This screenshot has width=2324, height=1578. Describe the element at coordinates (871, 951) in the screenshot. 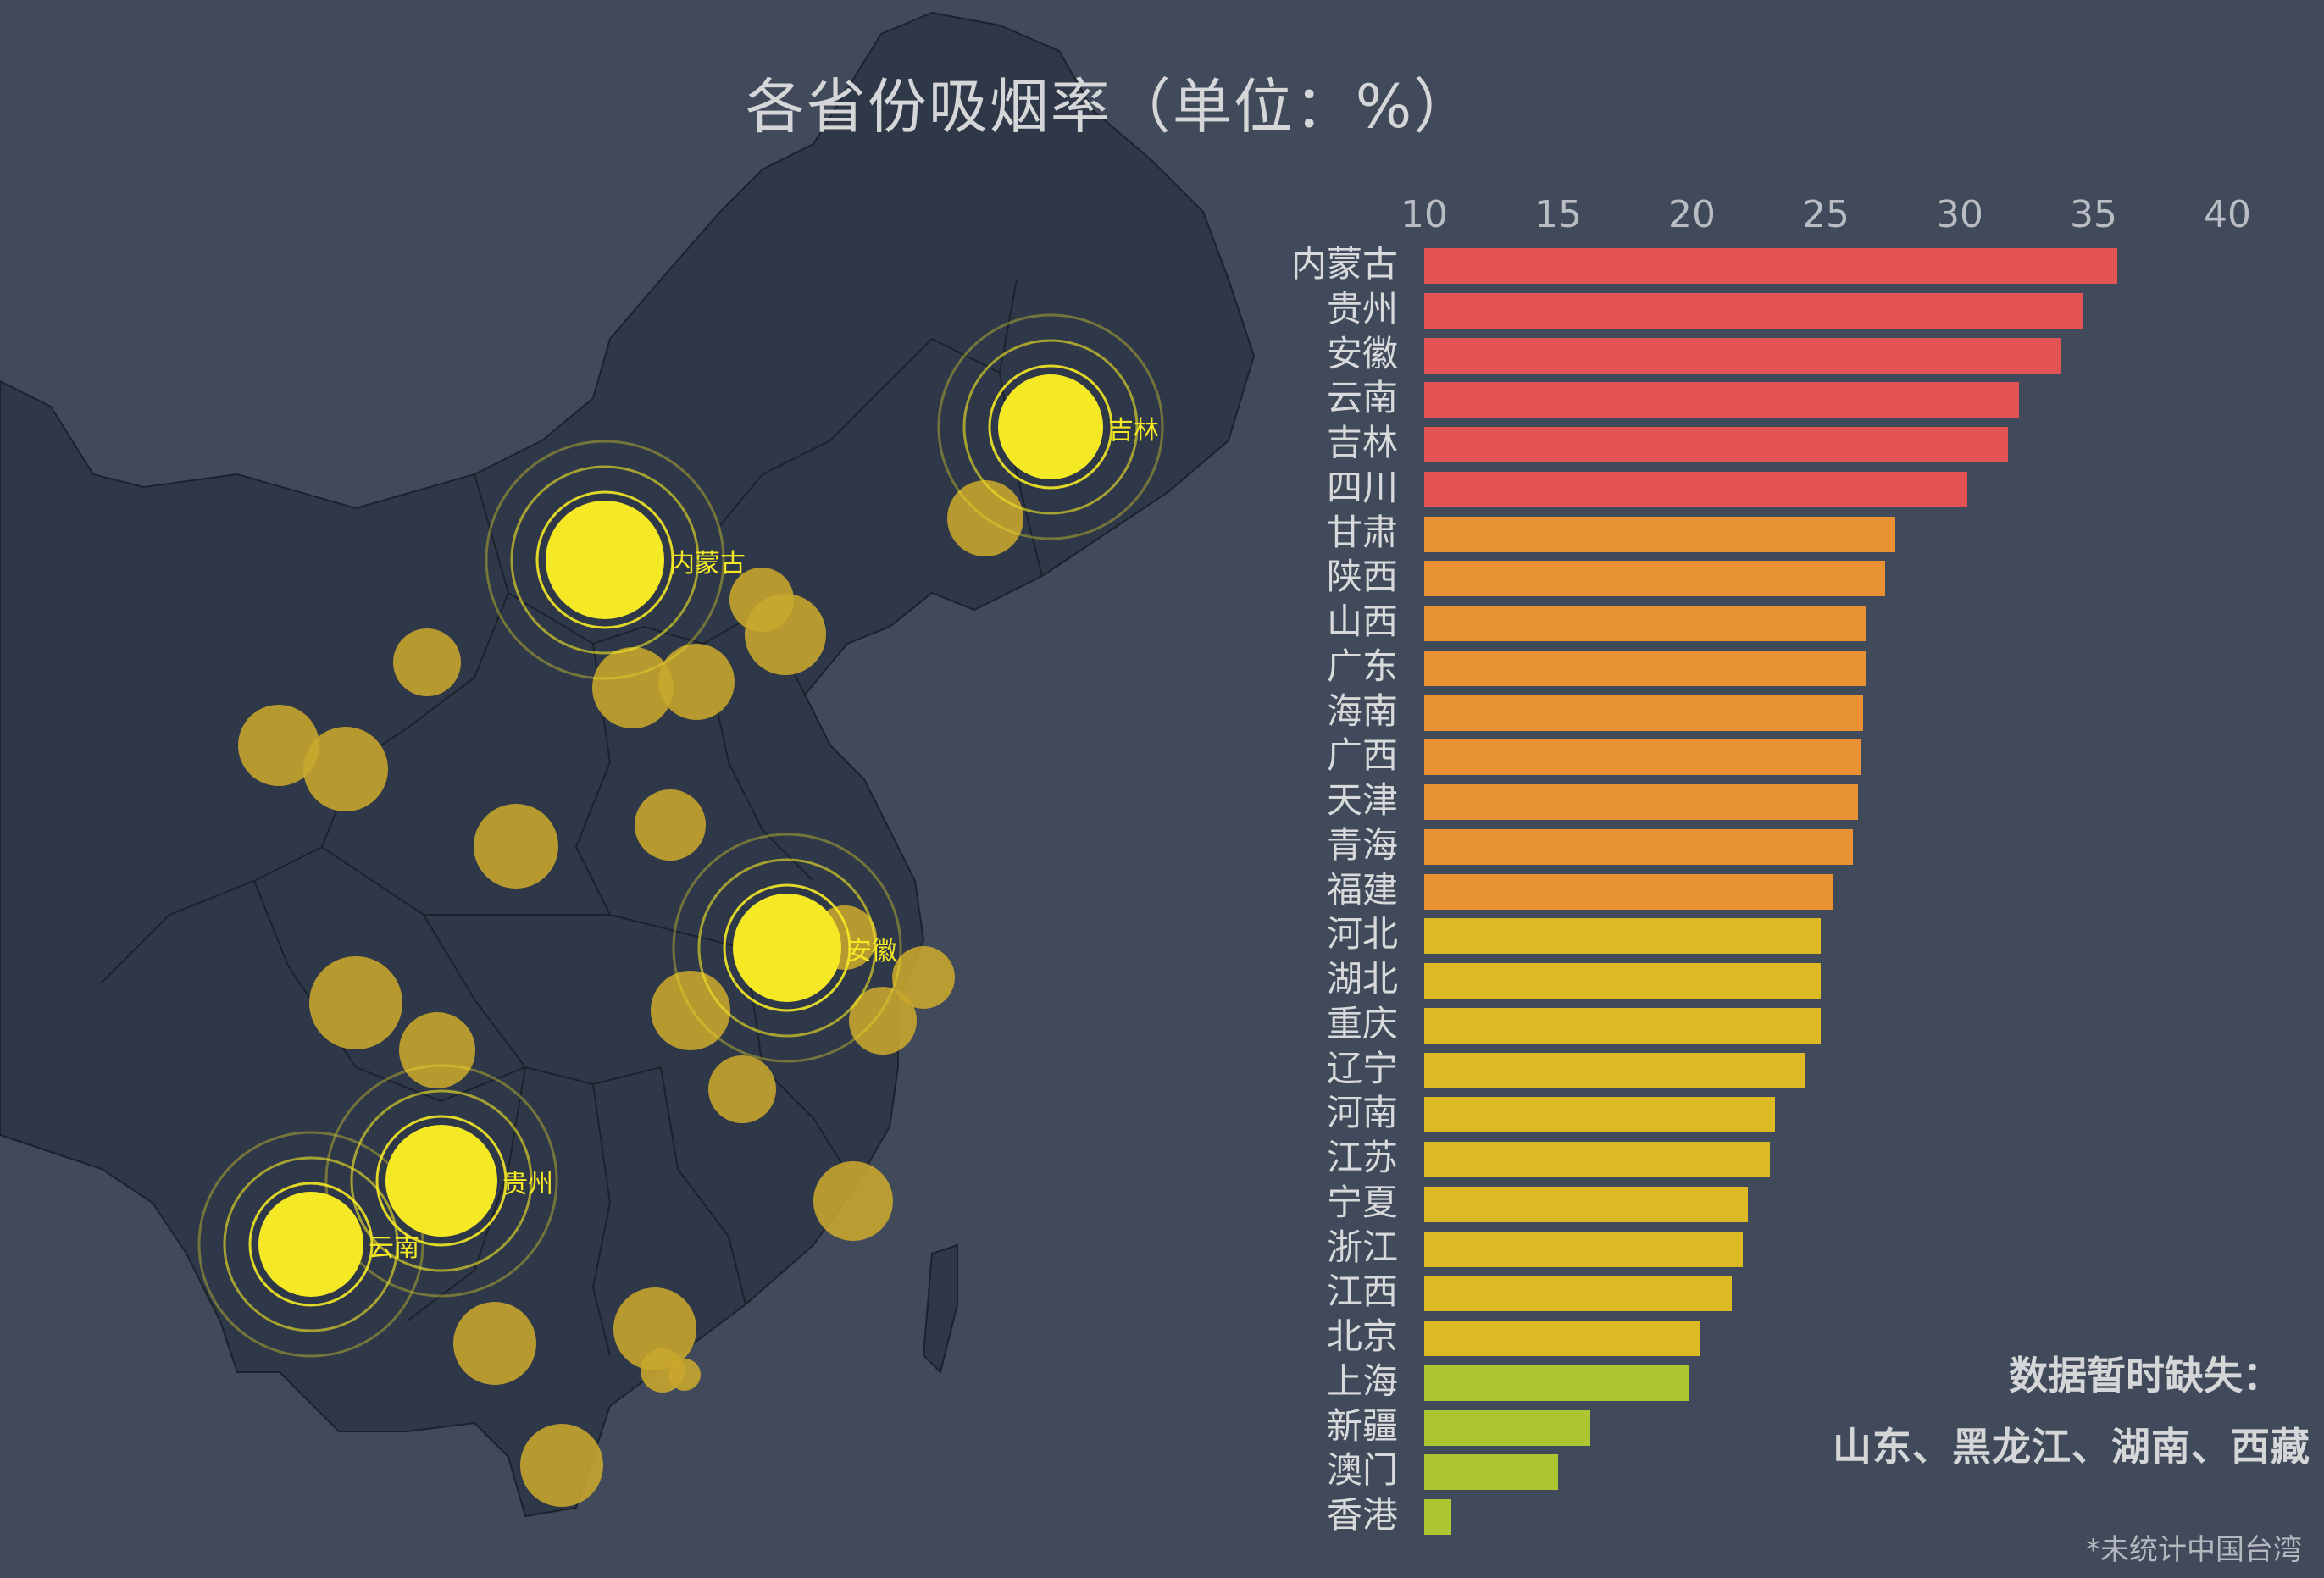

I see `effect-point-label: 安徽` at that location.